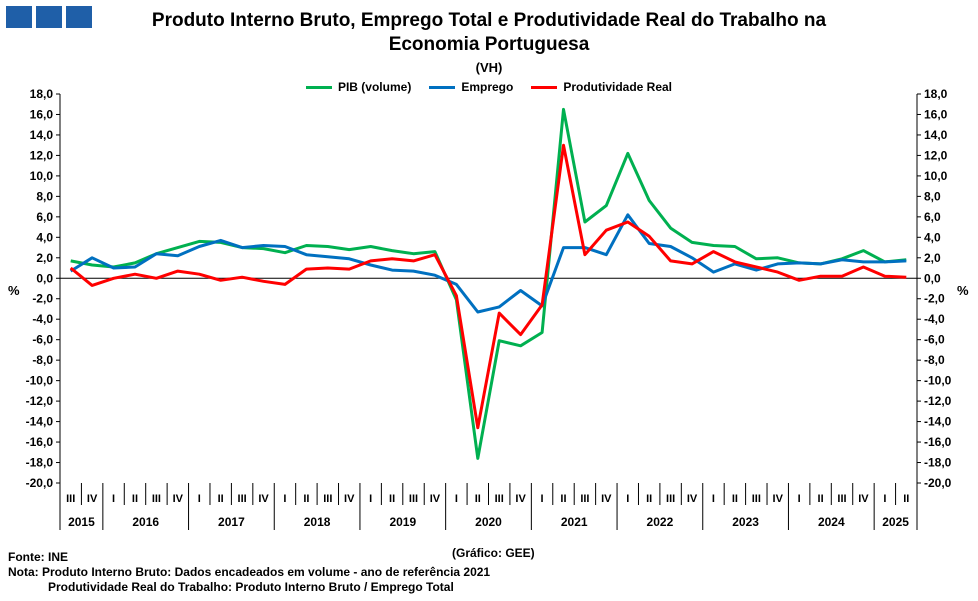  Describe the element at coordinates (42, 340) in the screenshot. I see `y-tick-label-left: -6,0` at that location.